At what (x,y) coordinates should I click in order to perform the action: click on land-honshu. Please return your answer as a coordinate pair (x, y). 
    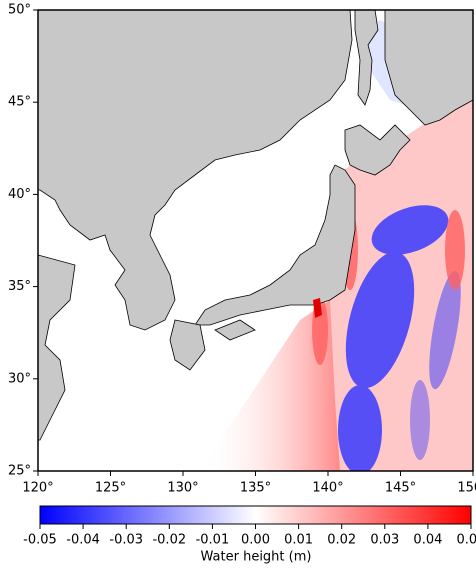
    Looking at the image, I should click on (275, 245).